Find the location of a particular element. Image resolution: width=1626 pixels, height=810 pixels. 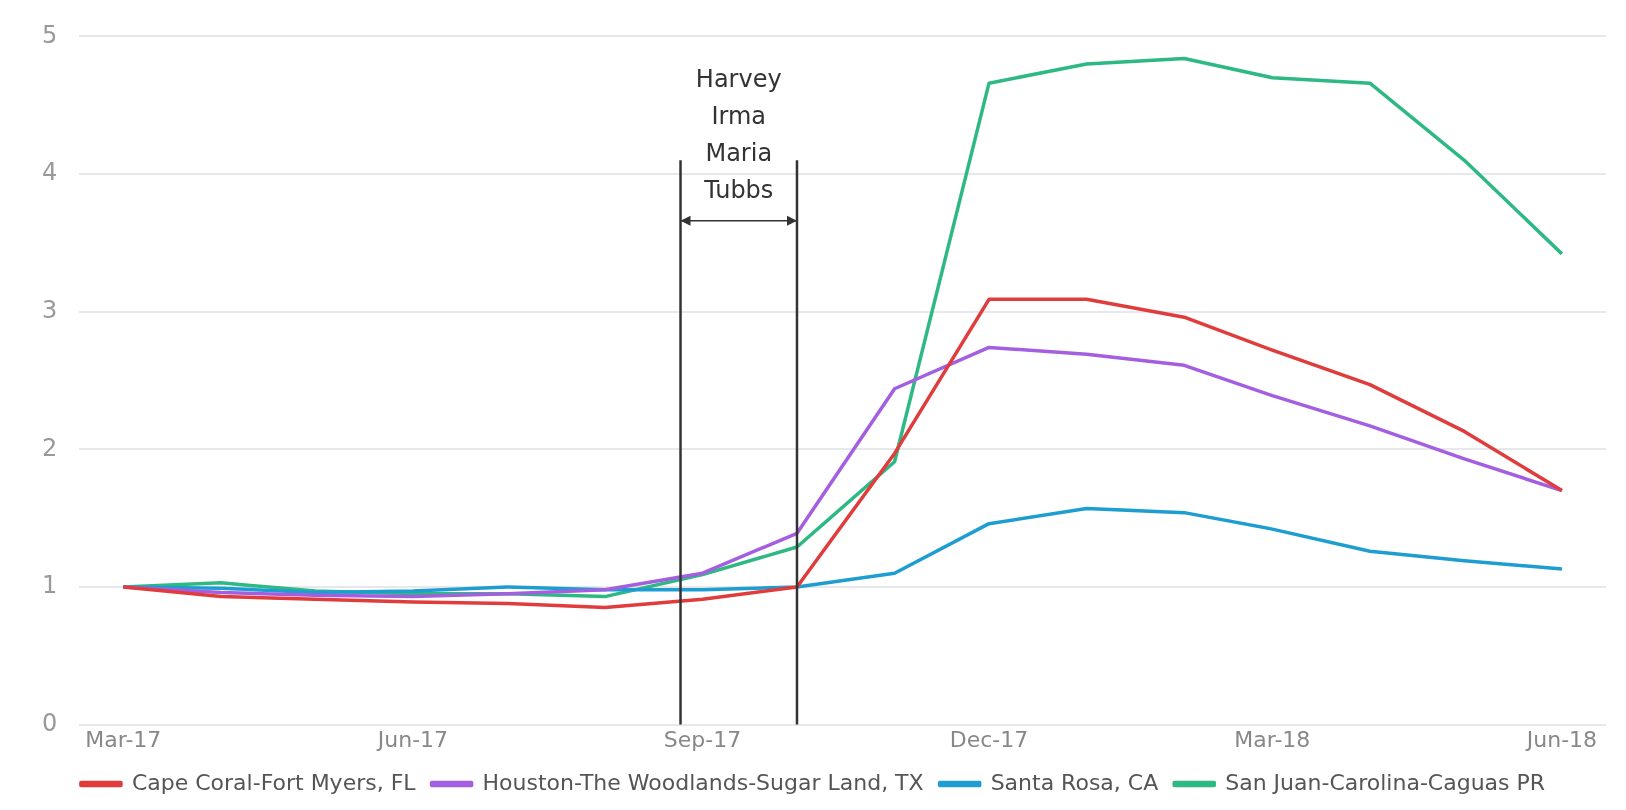

legend-label: Cape Coral-Fort Myers, FL is located at coordinates (274, 782).